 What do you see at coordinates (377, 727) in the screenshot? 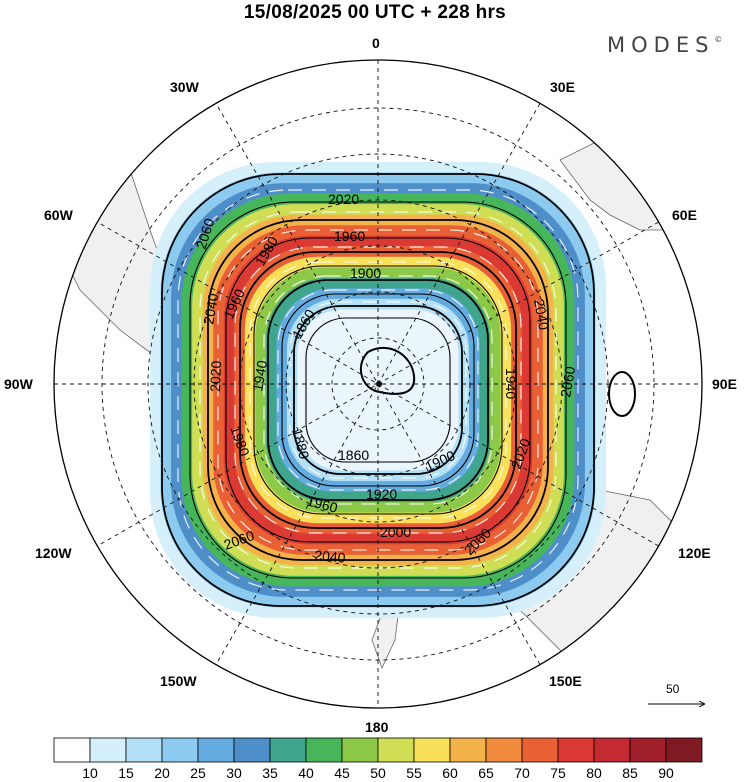
I see `lon-label-180: 180` at bounding box center [377, 727].